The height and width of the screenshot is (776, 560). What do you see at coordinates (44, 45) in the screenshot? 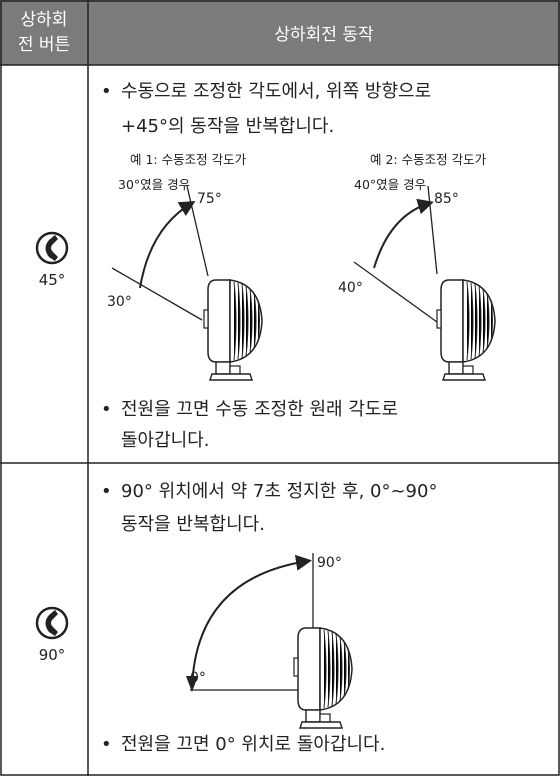
I see `header-col1-line: 전 버튼` at bounding box center [44, 45].